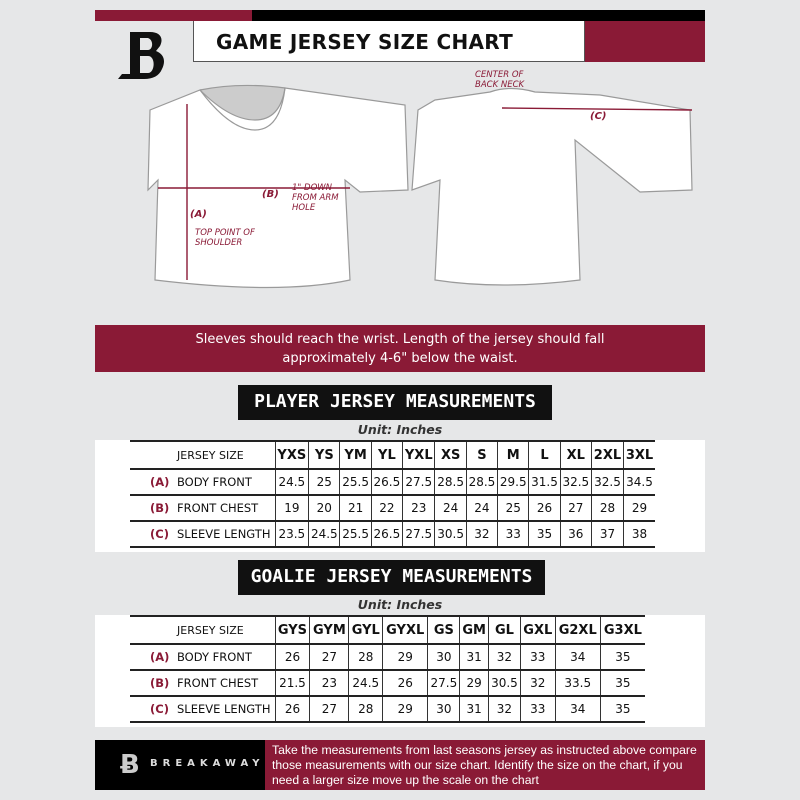 This screenshot has width=800, height=800. I want to click on label-c: (C), so click(598, 116).